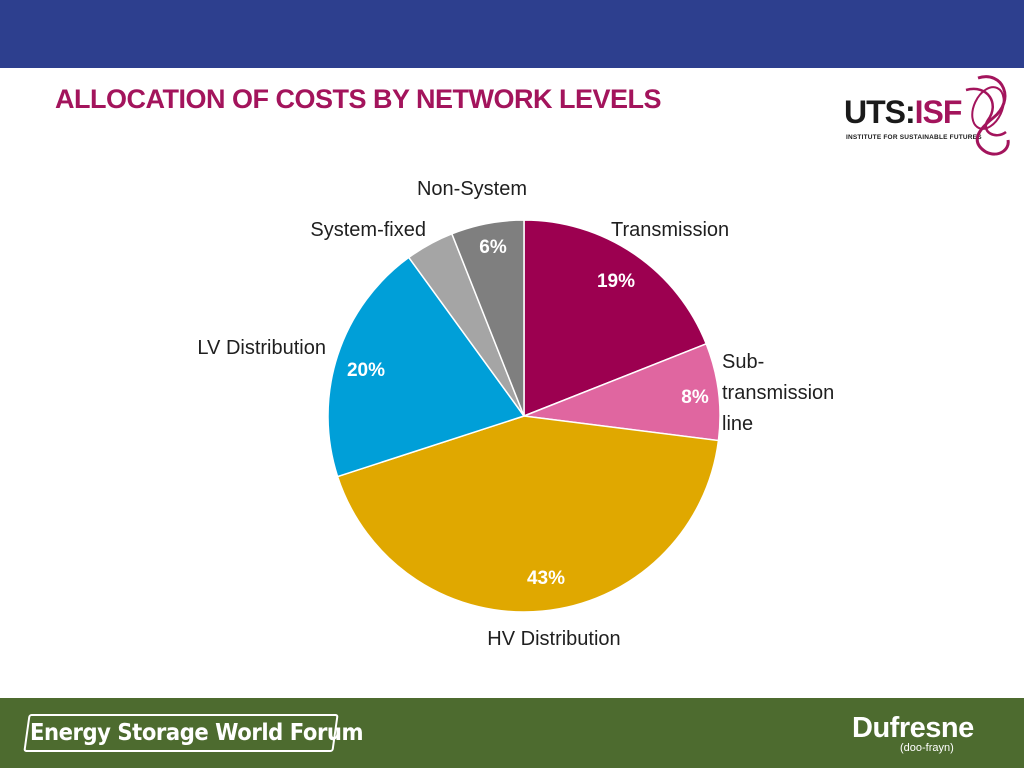 This screenshot has height=768, width=1024. I want to click on dufresne-logo: Dufresne (doo-frayn), so click(927, 735).